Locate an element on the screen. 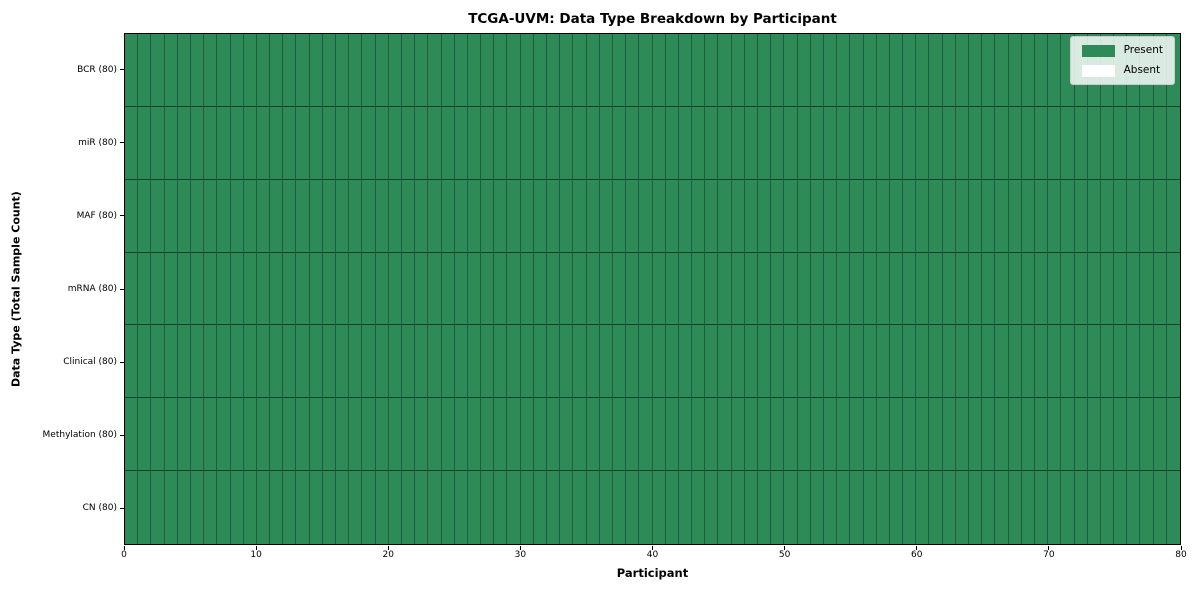  legend-item: Present is located at coordinates (1122, 50).